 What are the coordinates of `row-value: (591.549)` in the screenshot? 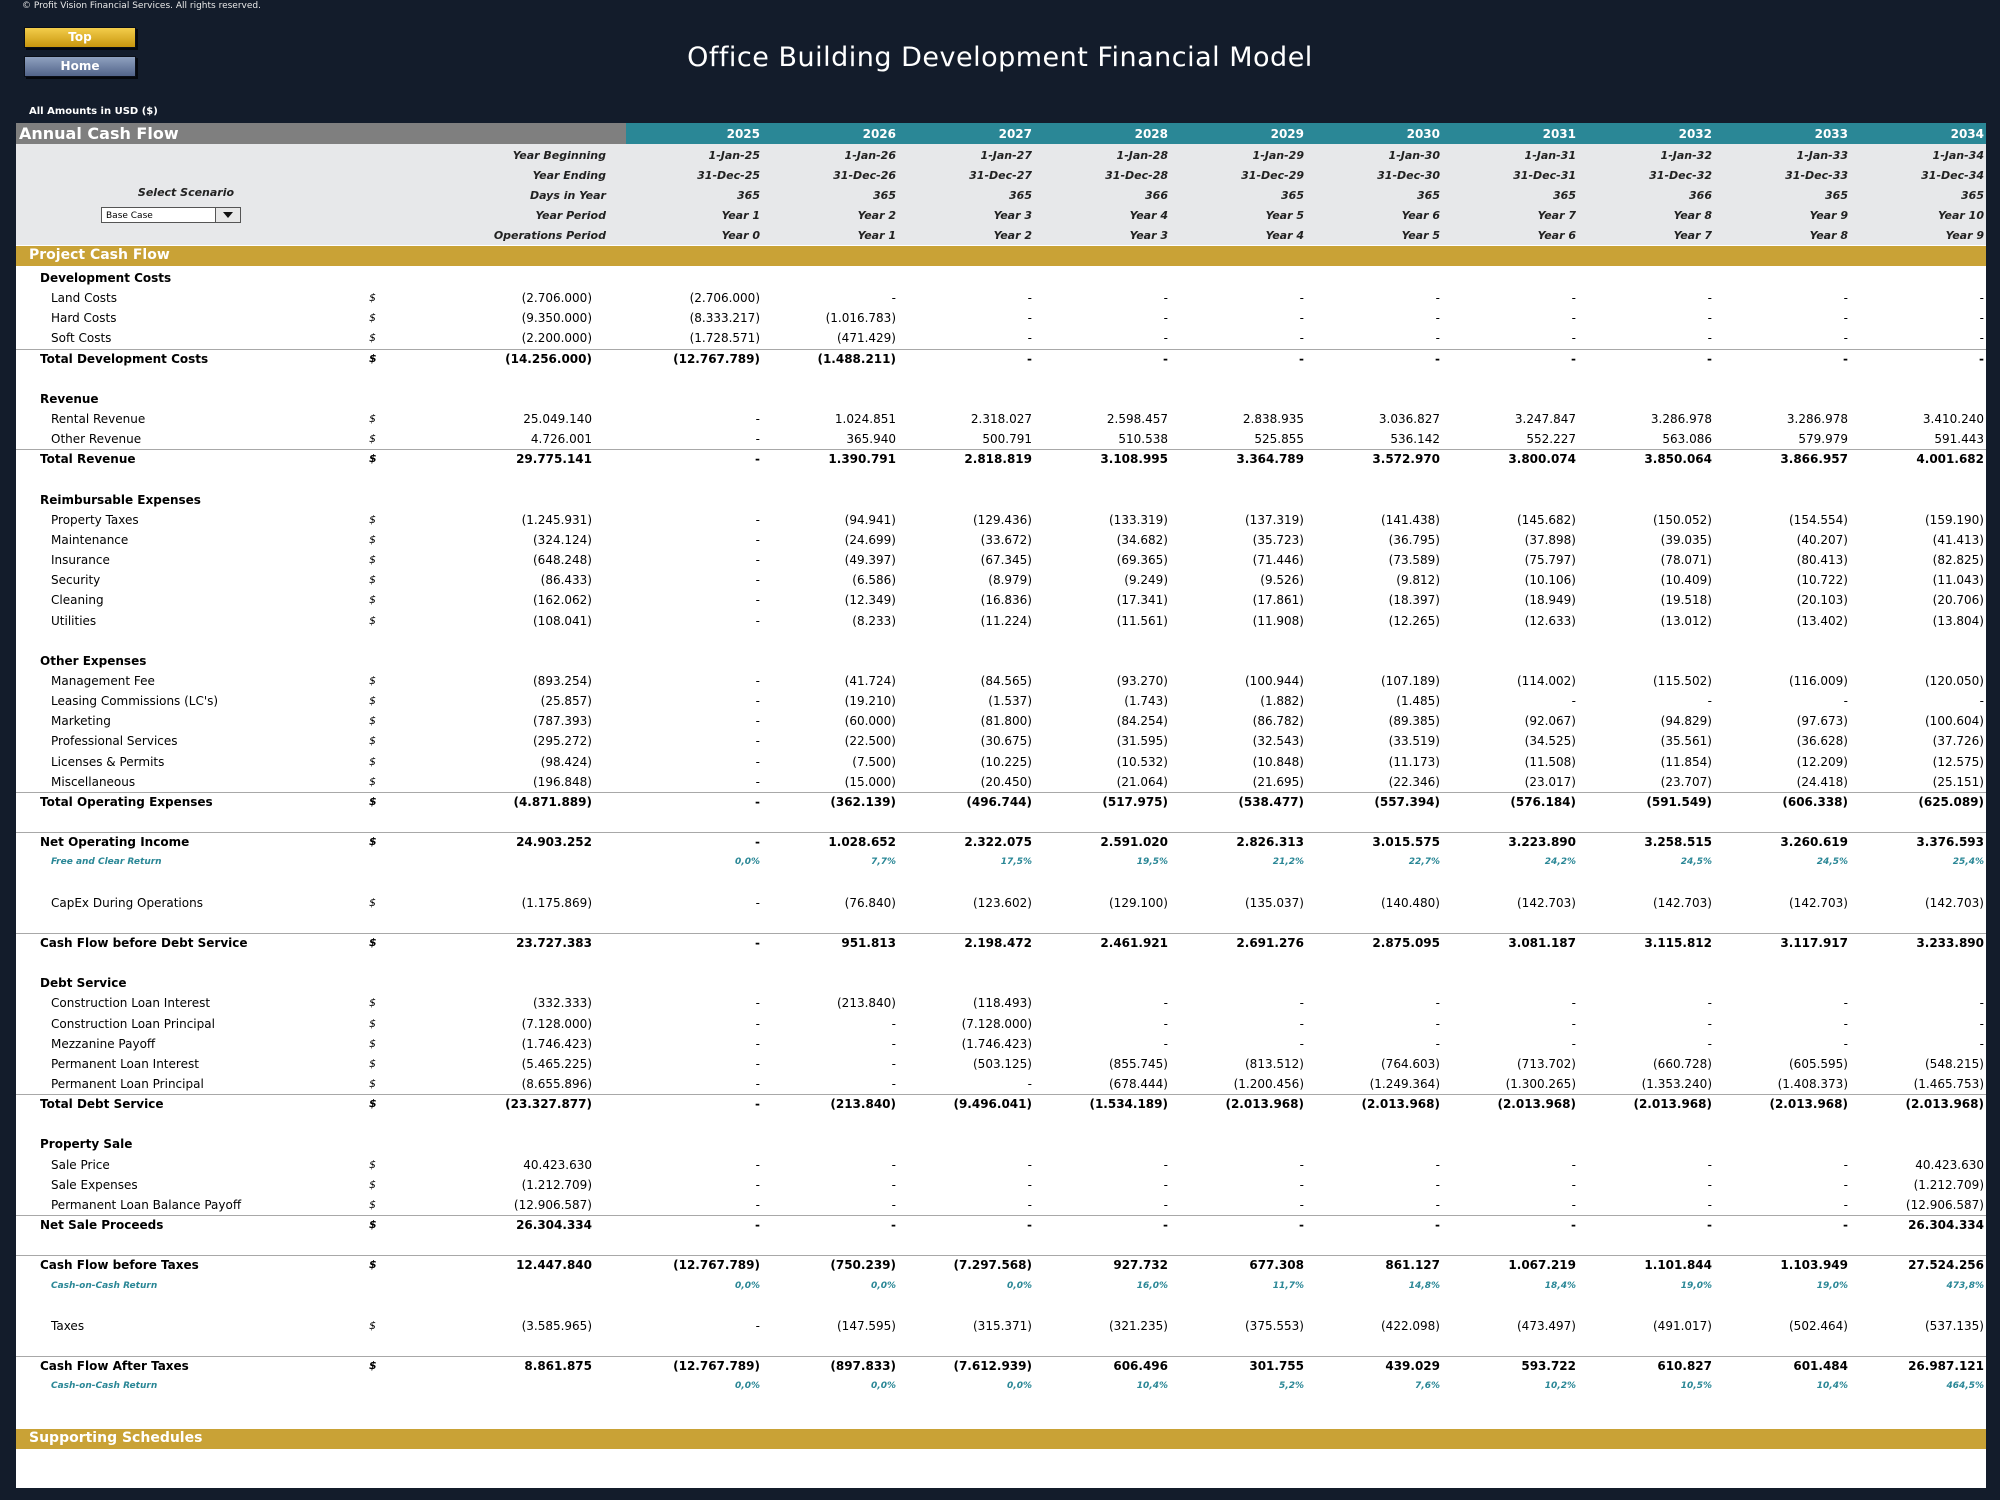 It's located at (1679, 801).